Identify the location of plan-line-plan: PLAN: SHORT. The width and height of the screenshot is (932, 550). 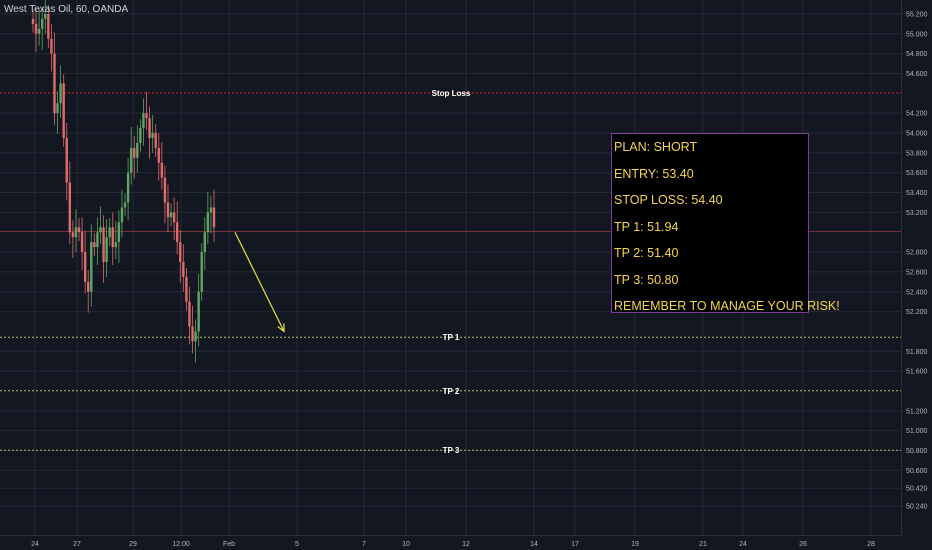
(656, 147).